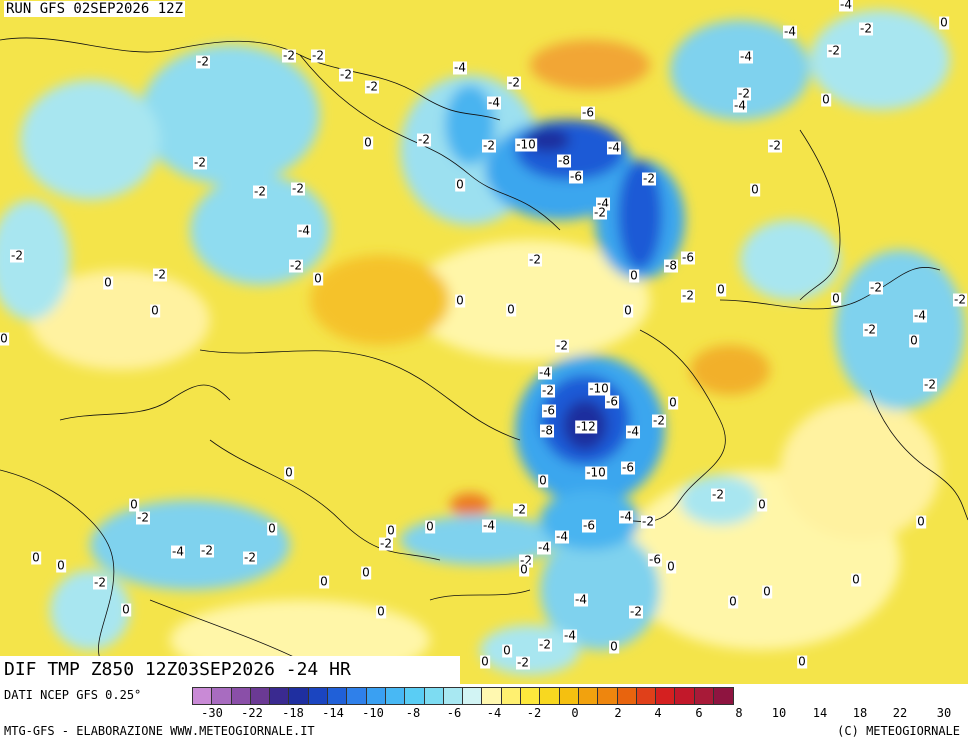  I want to click on color-scale-tick: -14, so click(333, 713).